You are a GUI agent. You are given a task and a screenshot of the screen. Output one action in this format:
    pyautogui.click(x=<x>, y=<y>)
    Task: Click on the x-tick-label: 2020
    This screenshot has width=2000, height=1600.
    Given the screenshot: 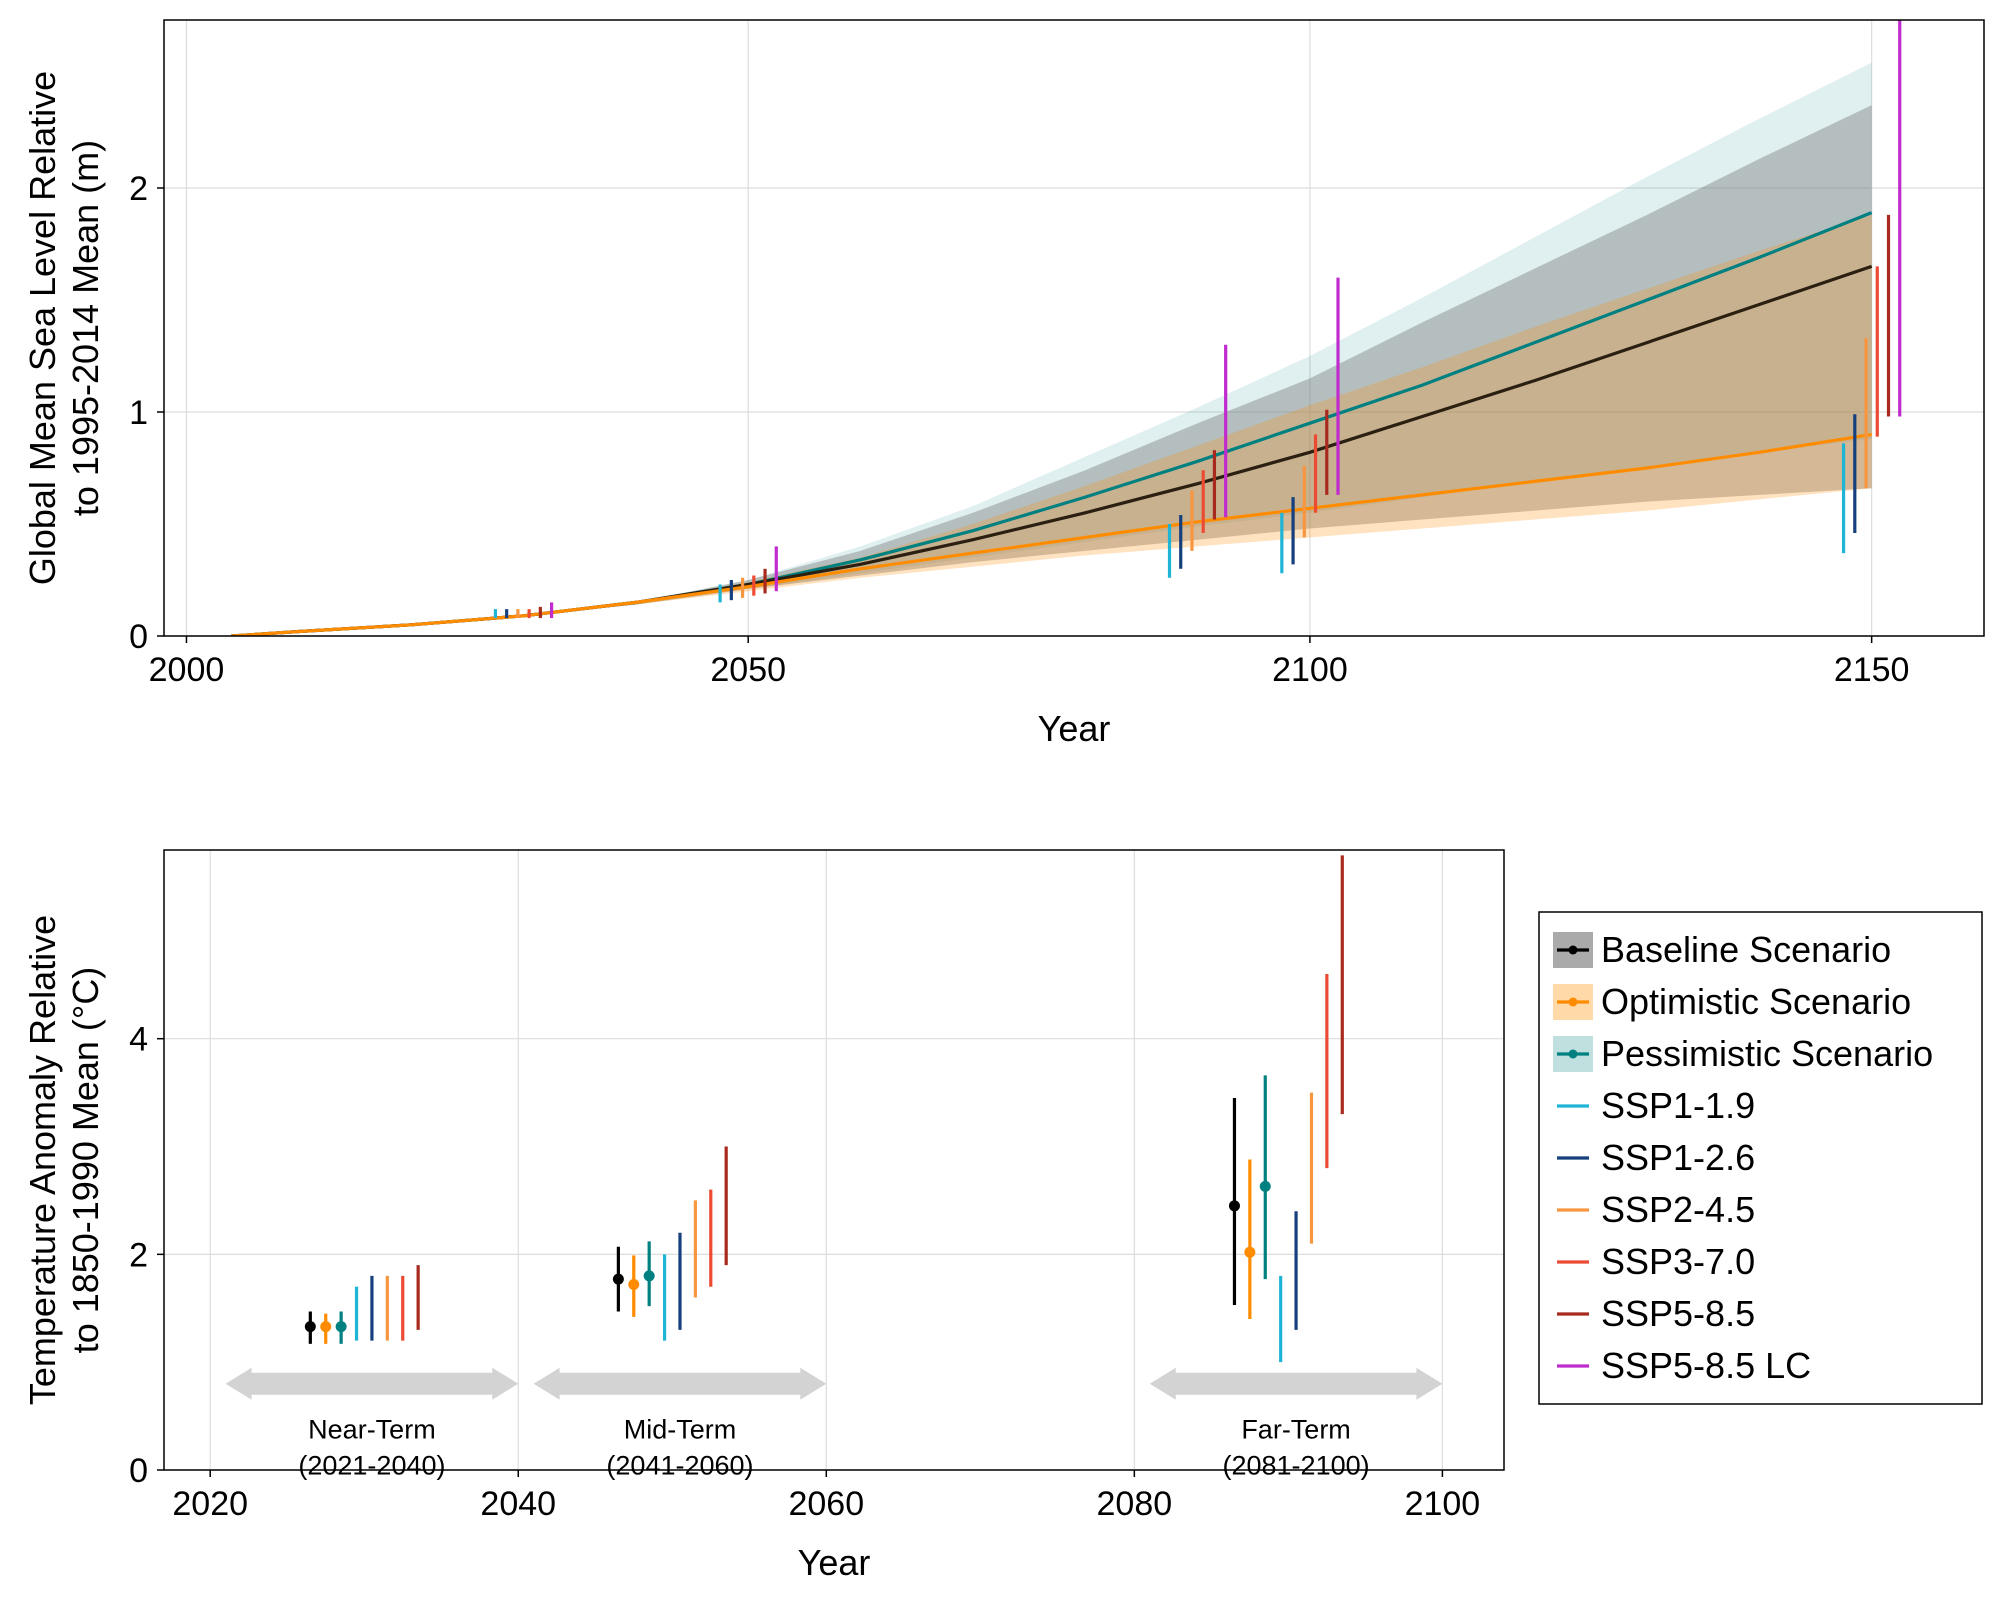 What is the action you would take?
    pyautogui.click(x=210, y=1504)
    